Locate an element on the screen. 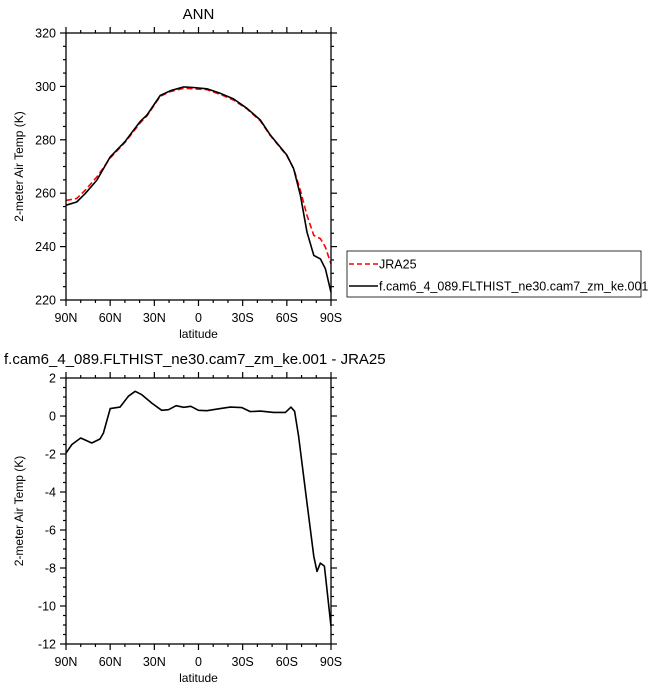 The height and width of the screenshot is (692, 648). difference-line is located at coordinates (198, 508).